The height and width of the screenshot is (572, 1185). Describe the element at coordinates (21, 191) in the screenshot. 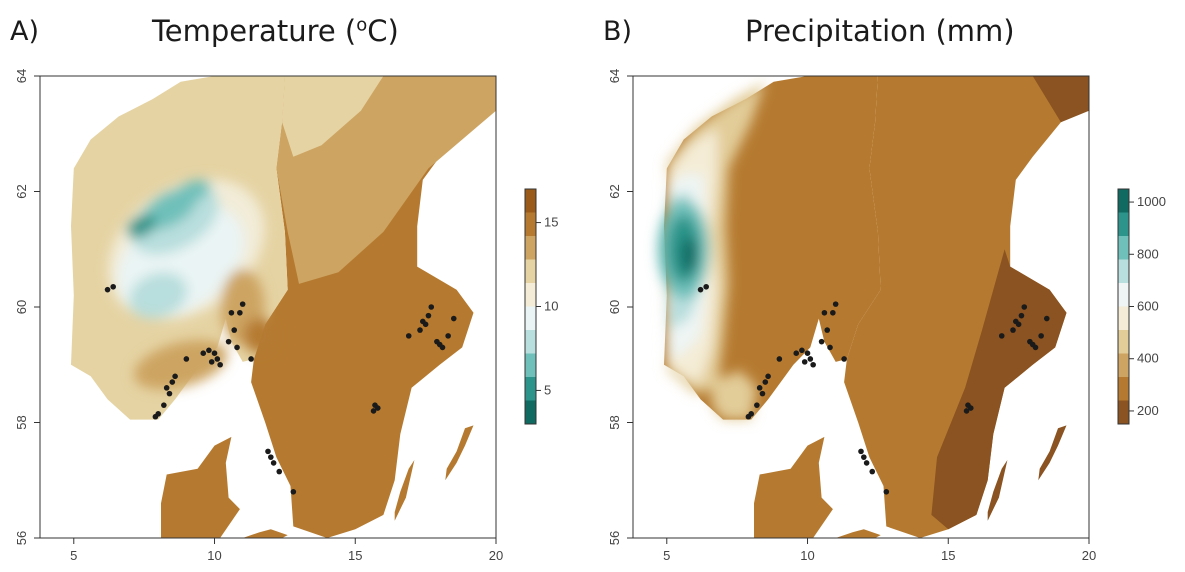

I see `y-tick-label: 62` at that location.